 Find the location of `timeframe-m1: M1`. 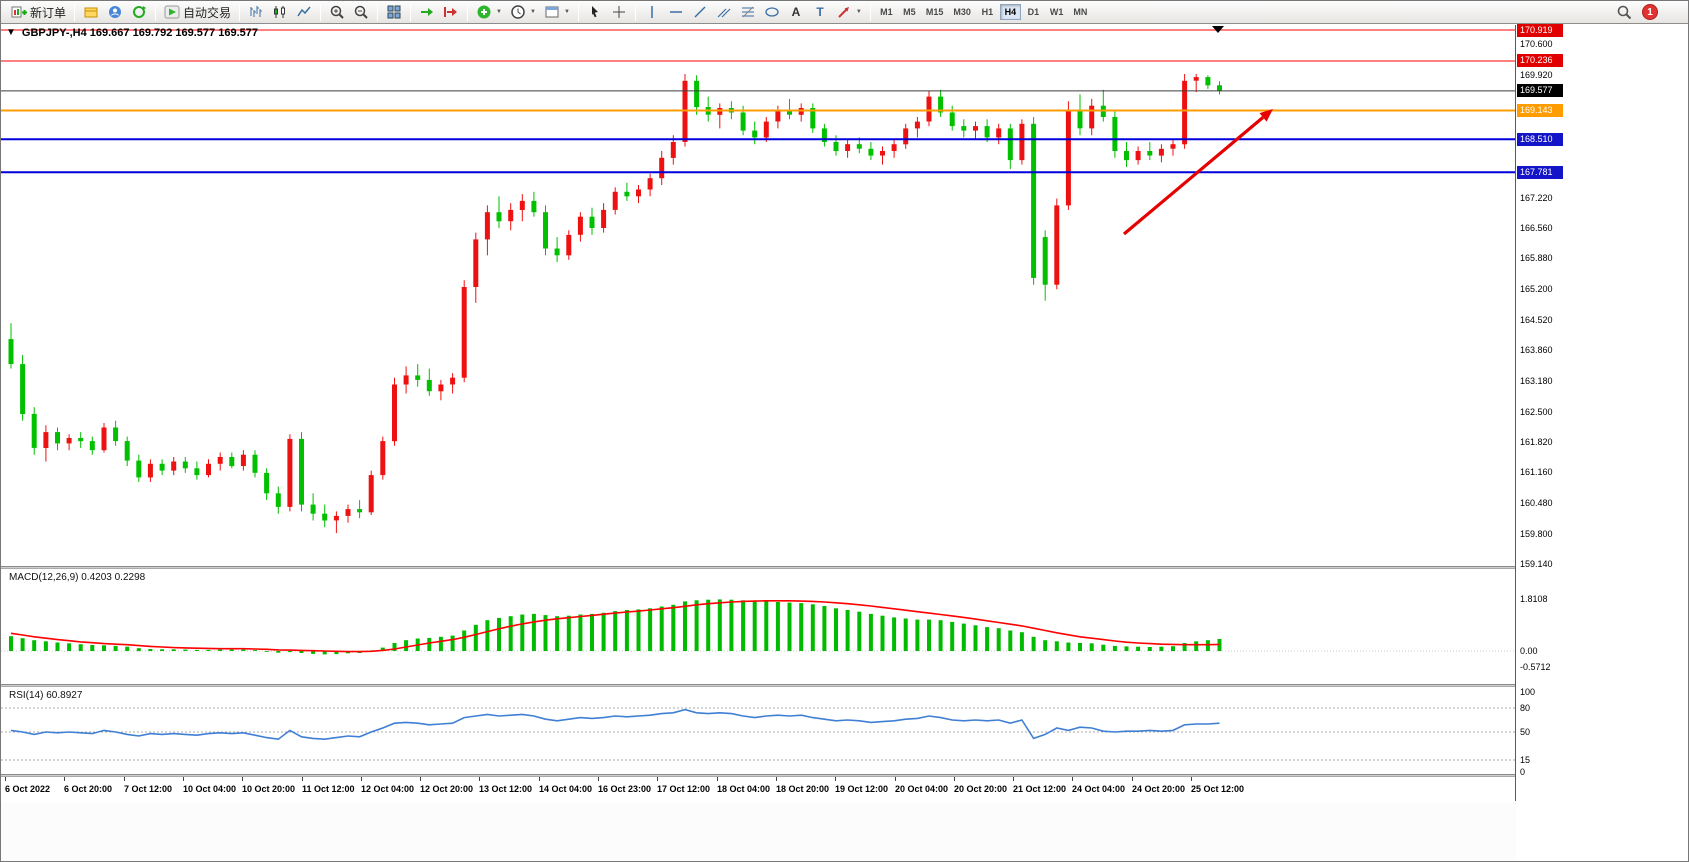

timeframe-m1: M1 is located at coordinates (886, 12).